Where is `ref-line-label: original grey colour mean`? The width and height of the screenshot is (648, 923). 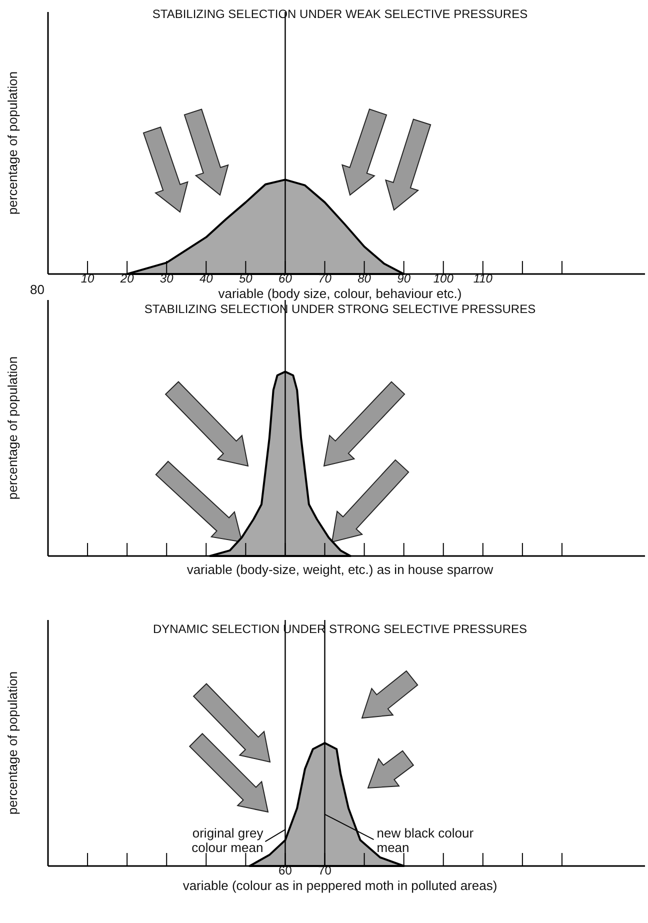
ref-line-label: original grey colour mean is located at coordinates (228, 840).